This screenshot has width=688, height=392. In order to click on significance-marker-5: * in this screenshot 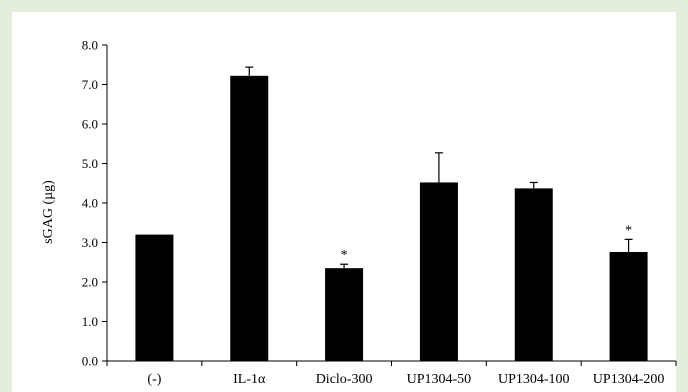, I will do `click(628, 230)`.